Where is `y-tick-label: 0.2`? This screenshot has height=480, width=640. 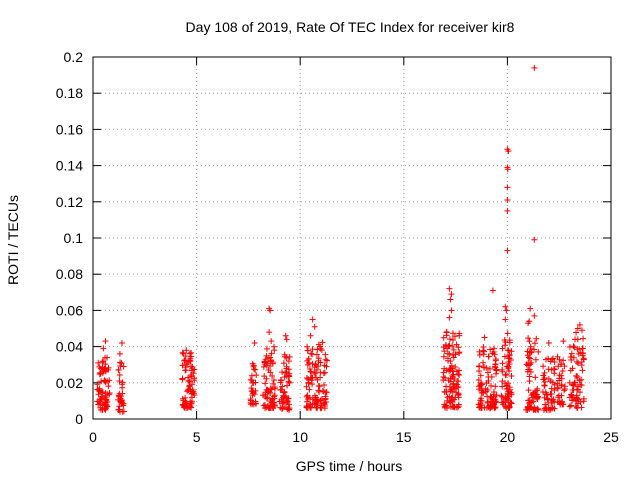 y-tick-label: 0.2 is located at coordinates (74, 57).